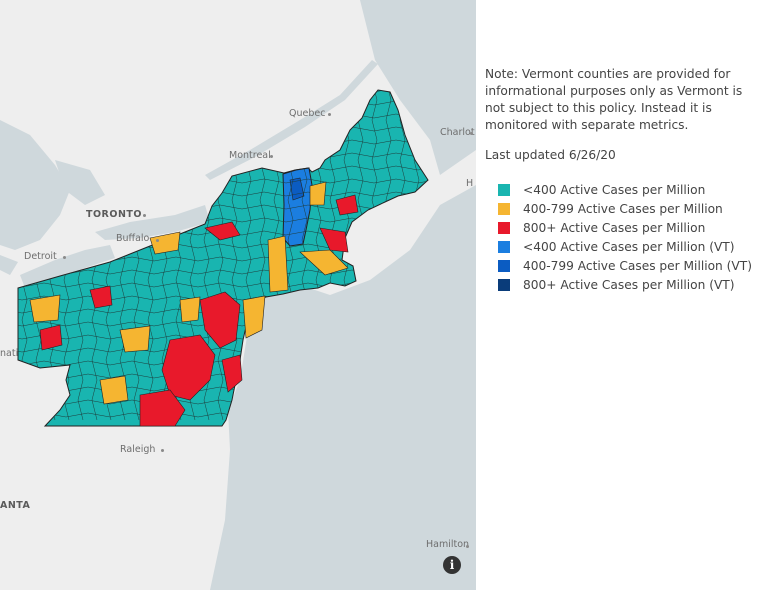  Describe the element at coordinates (138, 449) in the screenshot. I see `city-label-raleigh: Raleigh` at that location.